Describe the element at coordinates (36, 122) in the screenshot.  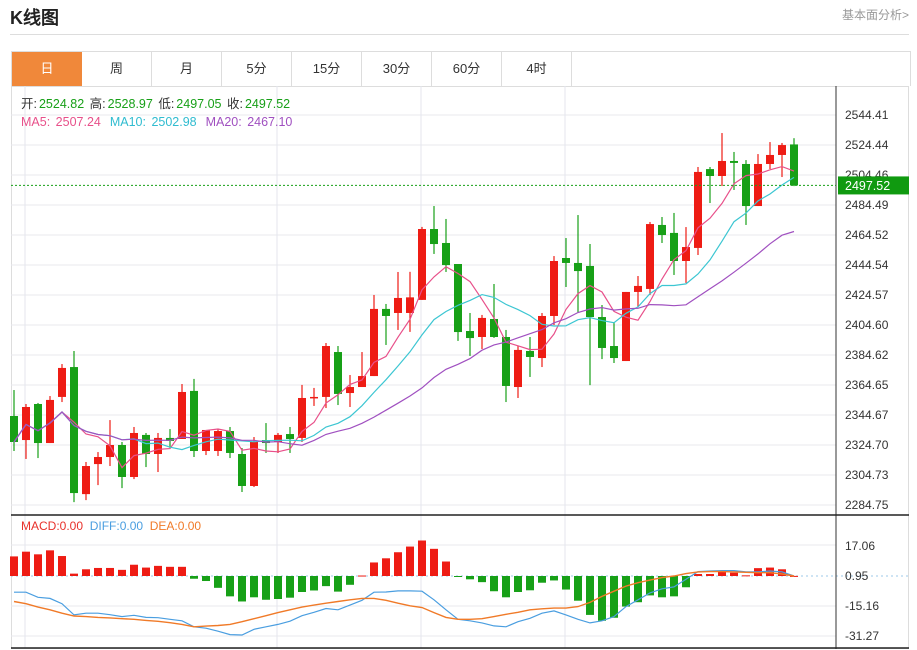
I see `ma5-label: MA5:` at that location.